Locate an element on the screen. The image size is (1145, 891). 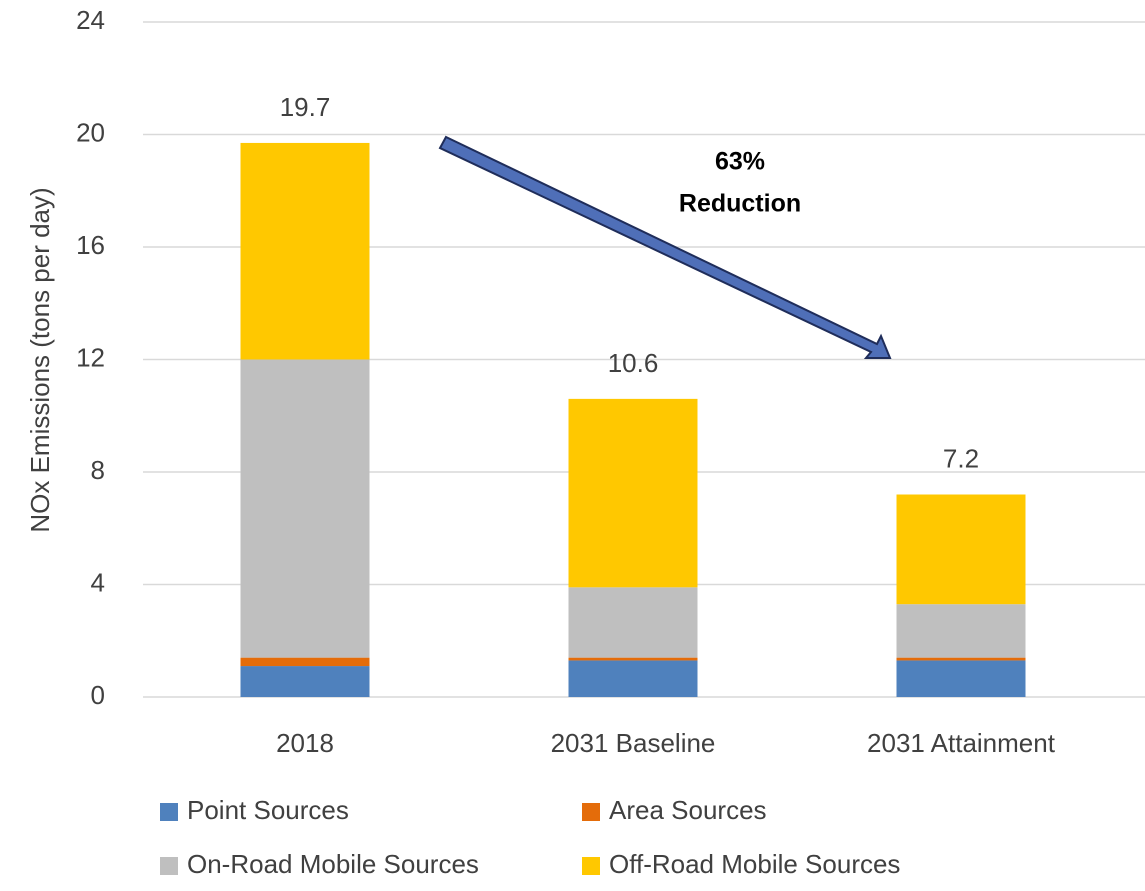
y-tick-label: 20 is located at coordinates (90, 132).